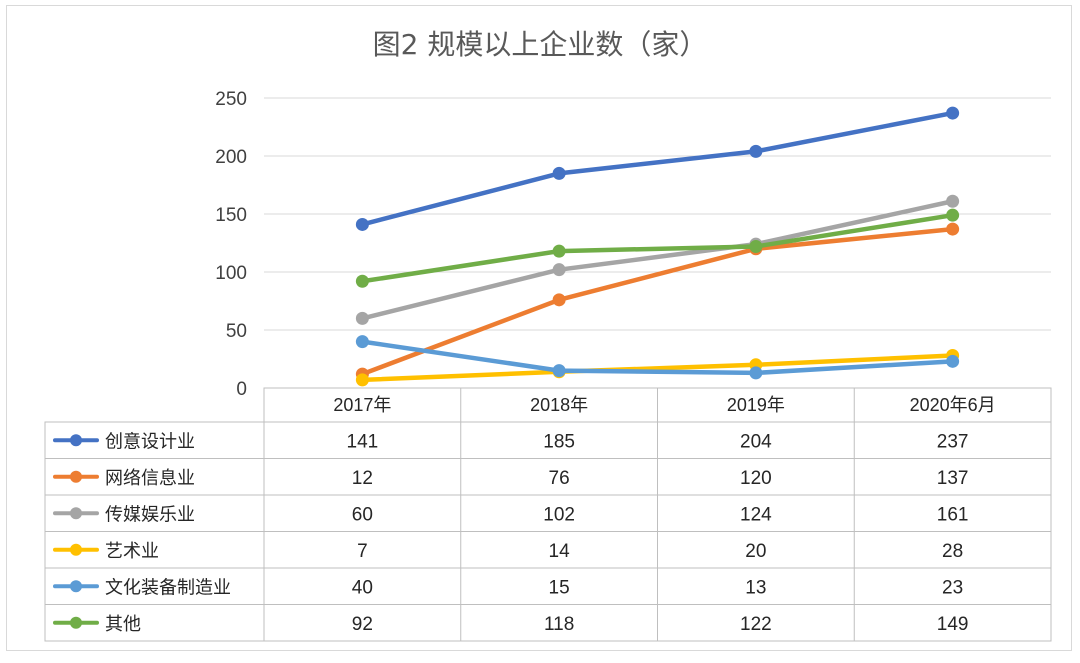  I want to click on table-cell-value: 185, so click(559, 441).